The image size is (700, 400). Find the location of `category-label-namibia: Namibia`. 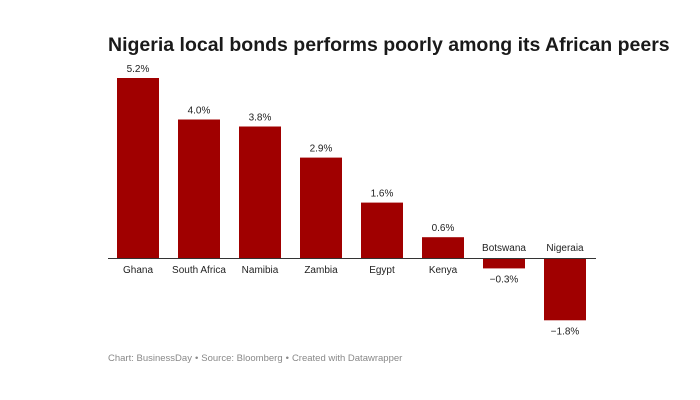

category-label-namibia: Namibia is located at coordinates (260, 270).